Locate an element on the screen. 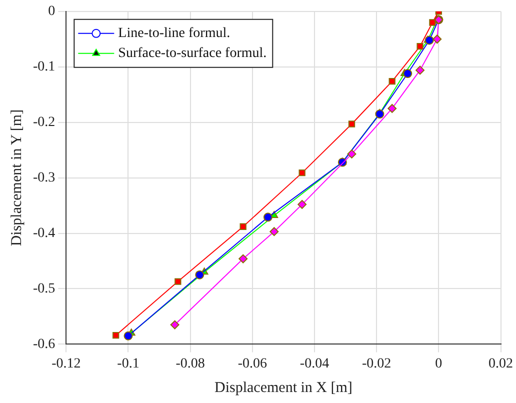 This screenshot has width=516, height=403. y-tick-label: -0.4 is located at coordinates (44, 233).